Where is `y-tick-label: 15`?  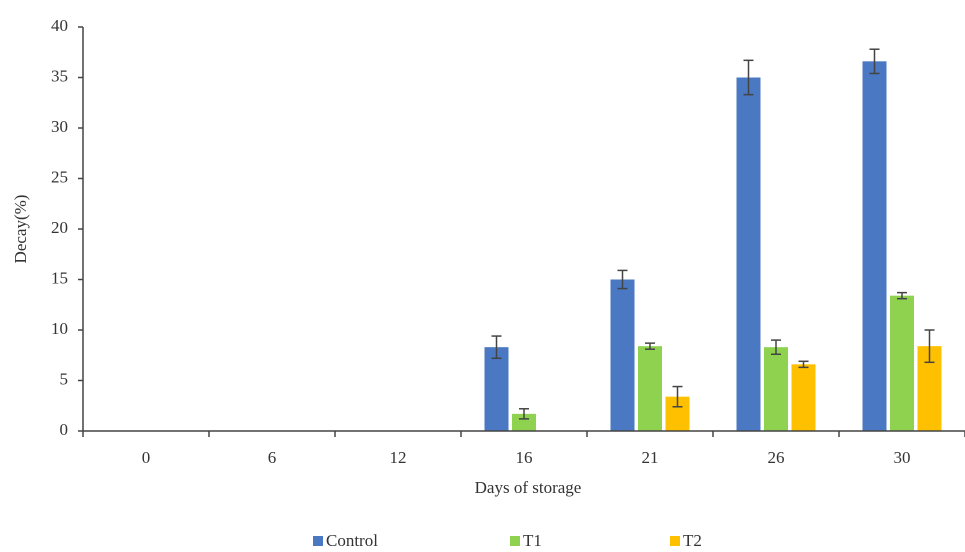 y-tick-label: 15 is located at coordinates (59, 277).